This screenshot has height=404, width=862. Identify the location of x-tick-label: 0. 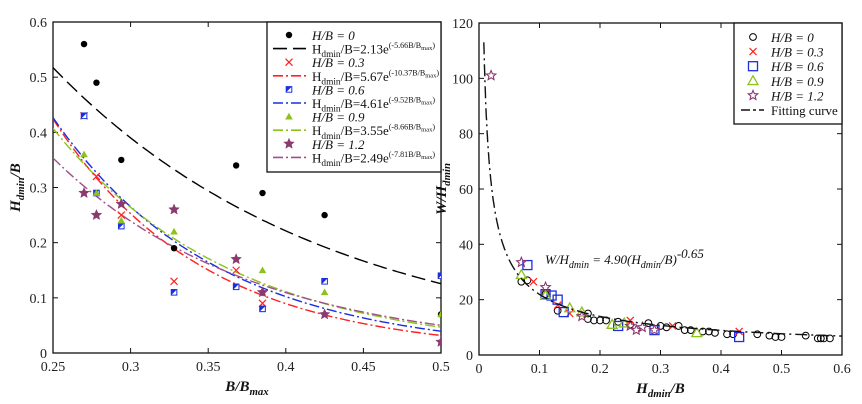
(479, 369).